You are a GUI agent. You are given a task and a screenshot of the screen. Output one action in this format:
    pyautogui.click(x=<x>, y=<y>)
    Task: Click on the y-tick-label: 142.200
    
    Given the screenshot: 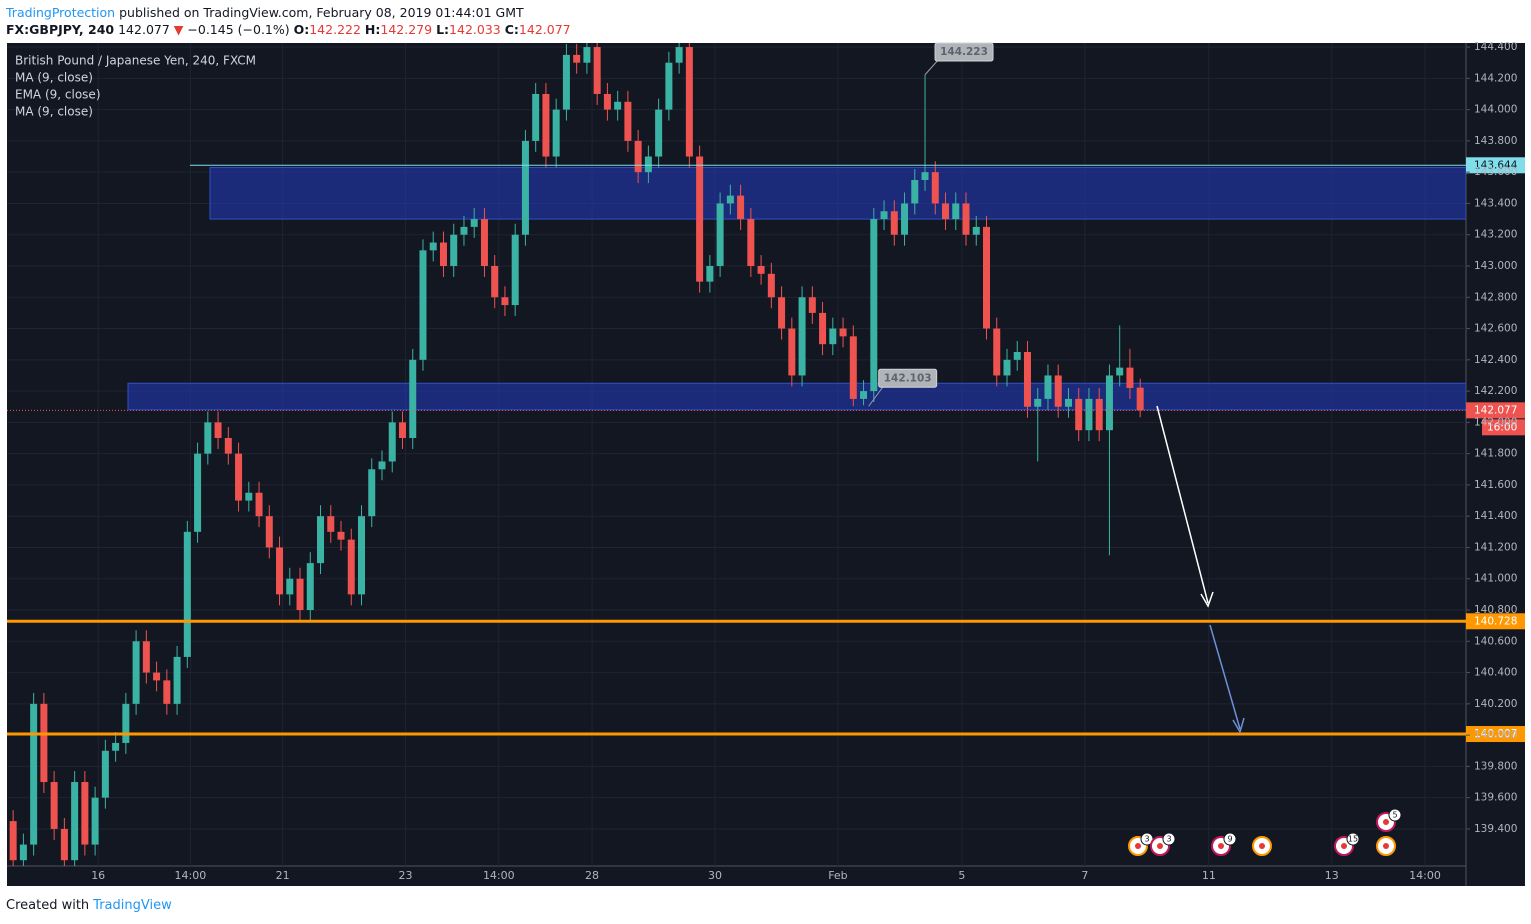 What is the action you would take?
    pyautogui.click(x=1495, y=391)
    